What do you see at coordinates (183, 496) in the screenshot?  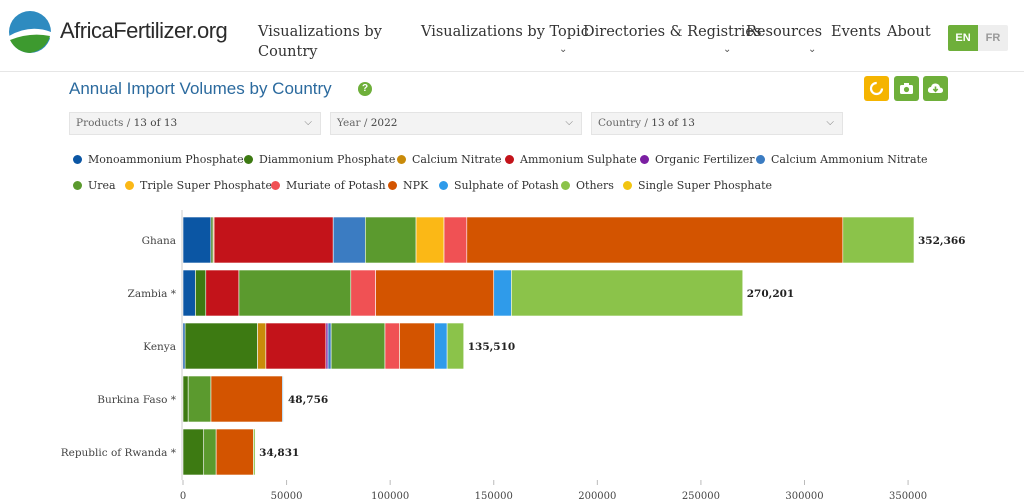 I see `x-tick-label: 0` at bounding box center [183, 496].